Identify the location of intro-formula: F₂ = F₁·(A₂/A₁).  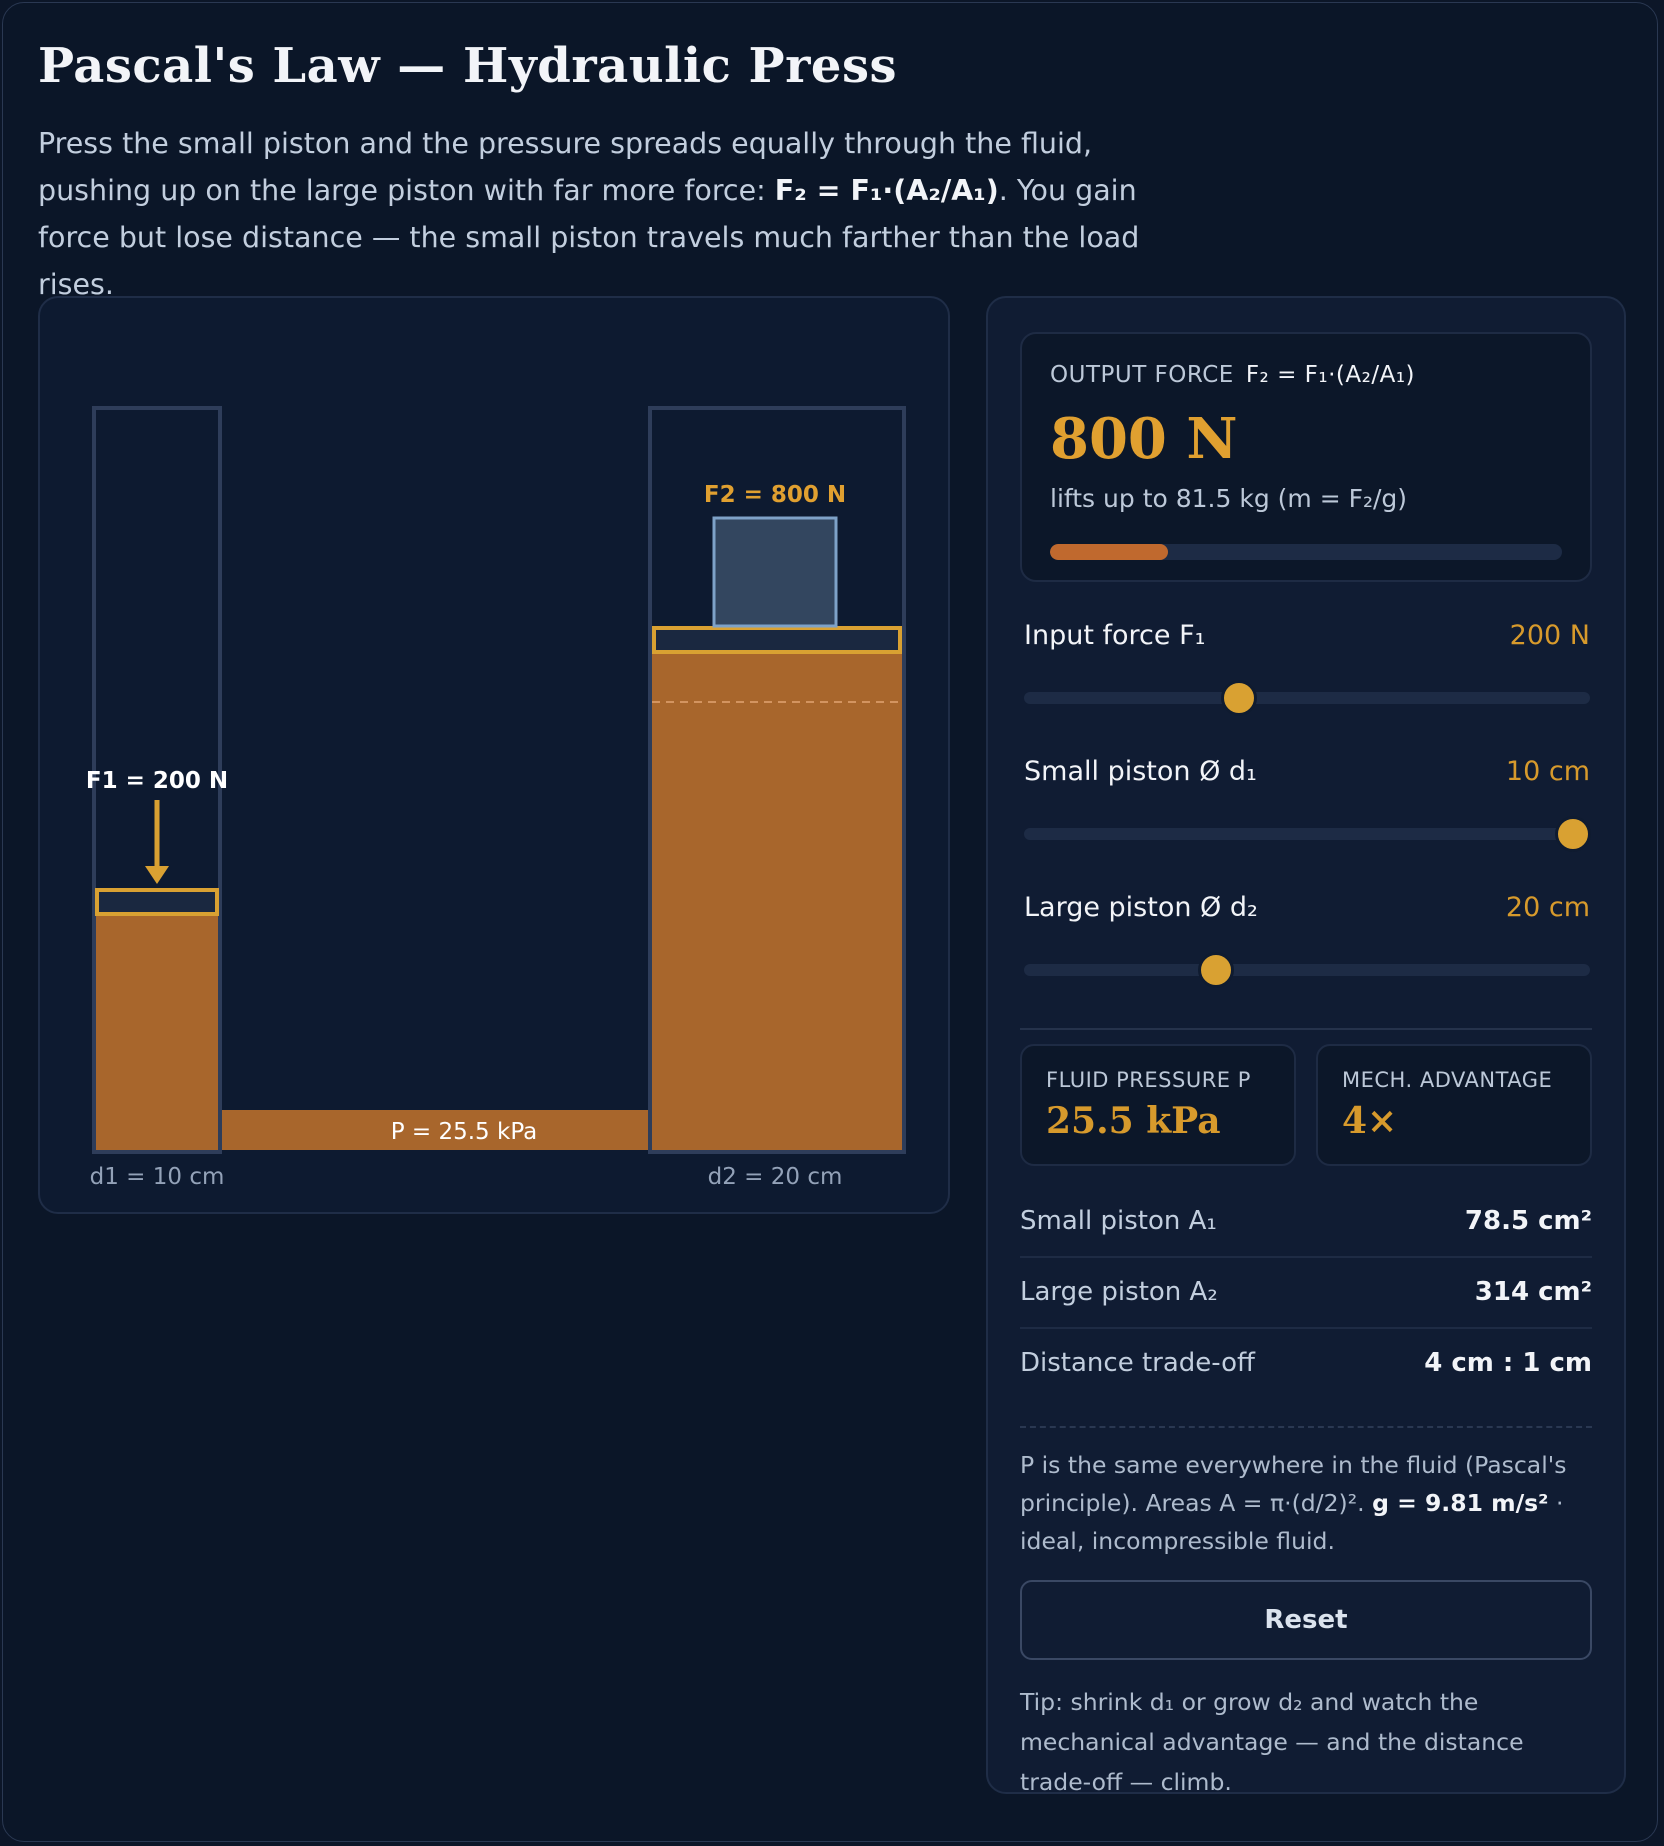
(886, 190).